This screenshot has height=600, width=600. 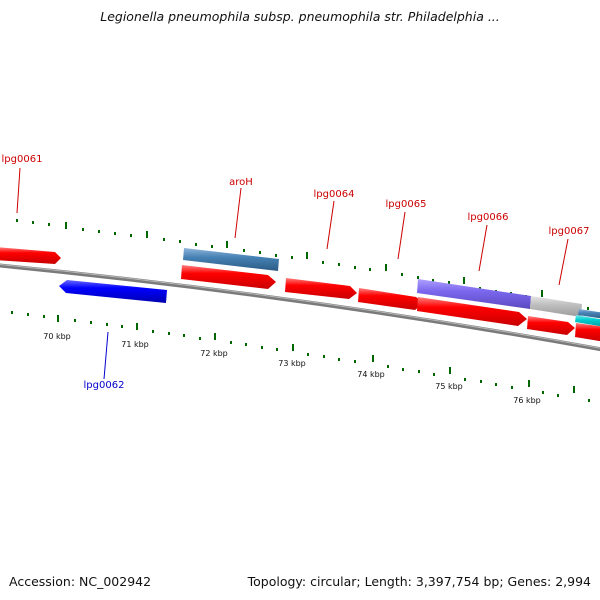 I want to click on feature-lpg0067, so click(x=587, y=321).